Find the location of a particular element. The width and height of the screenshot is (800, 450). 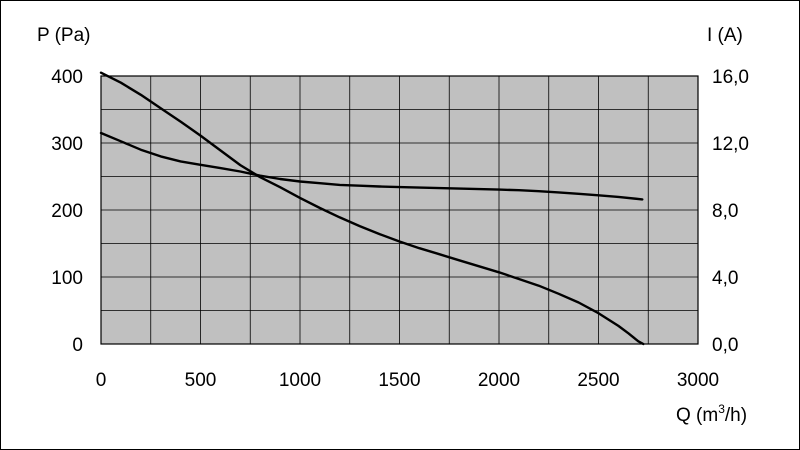

y-left-tick-label: 200 is located at coordinates (67, 211).